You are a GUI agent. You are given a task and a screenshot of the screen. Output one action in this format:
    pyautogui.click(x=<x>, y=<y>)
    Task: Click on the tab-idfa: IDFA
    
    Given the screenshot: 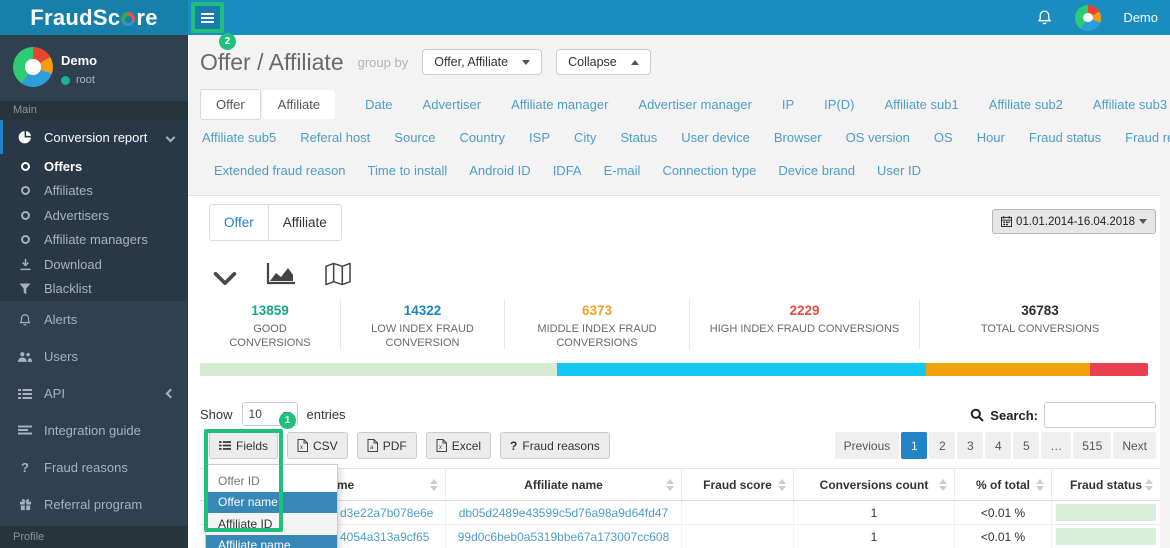 What is the action you would take?
    pyautogui.click(x=567, y=170)
    